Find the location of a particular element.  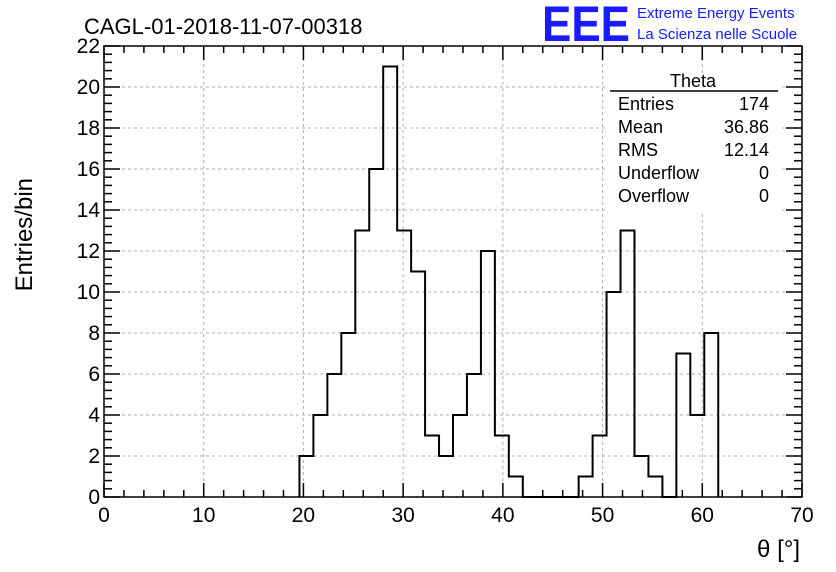

stats-row-value: 12.14 is located at coordinates (746, 150).